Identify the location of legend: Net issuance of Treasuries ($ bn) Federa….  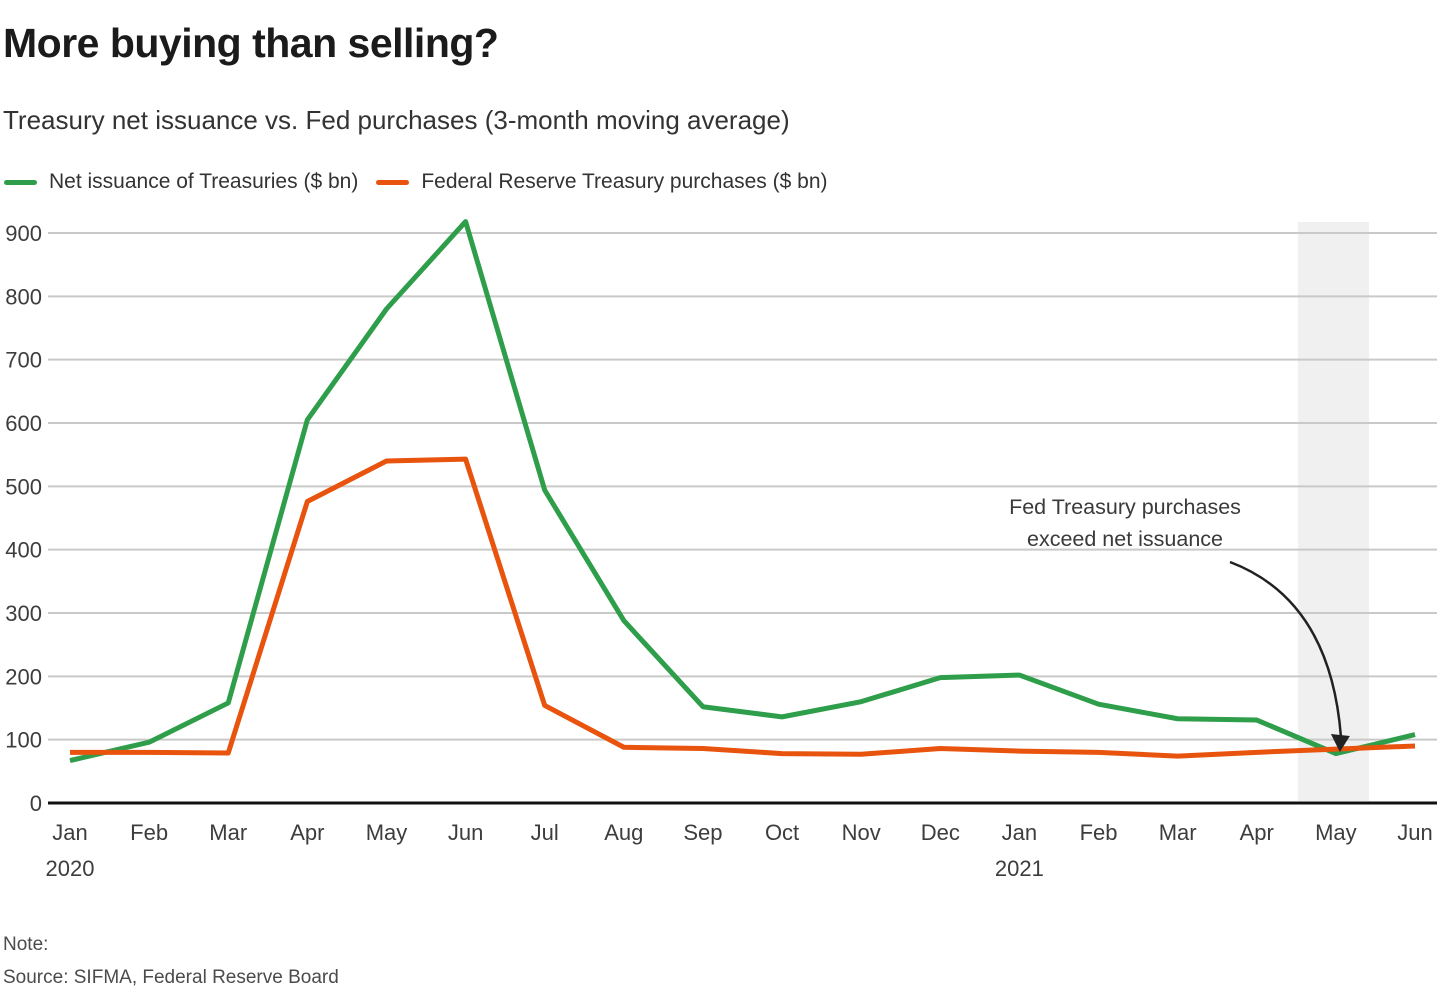
(416, 182).